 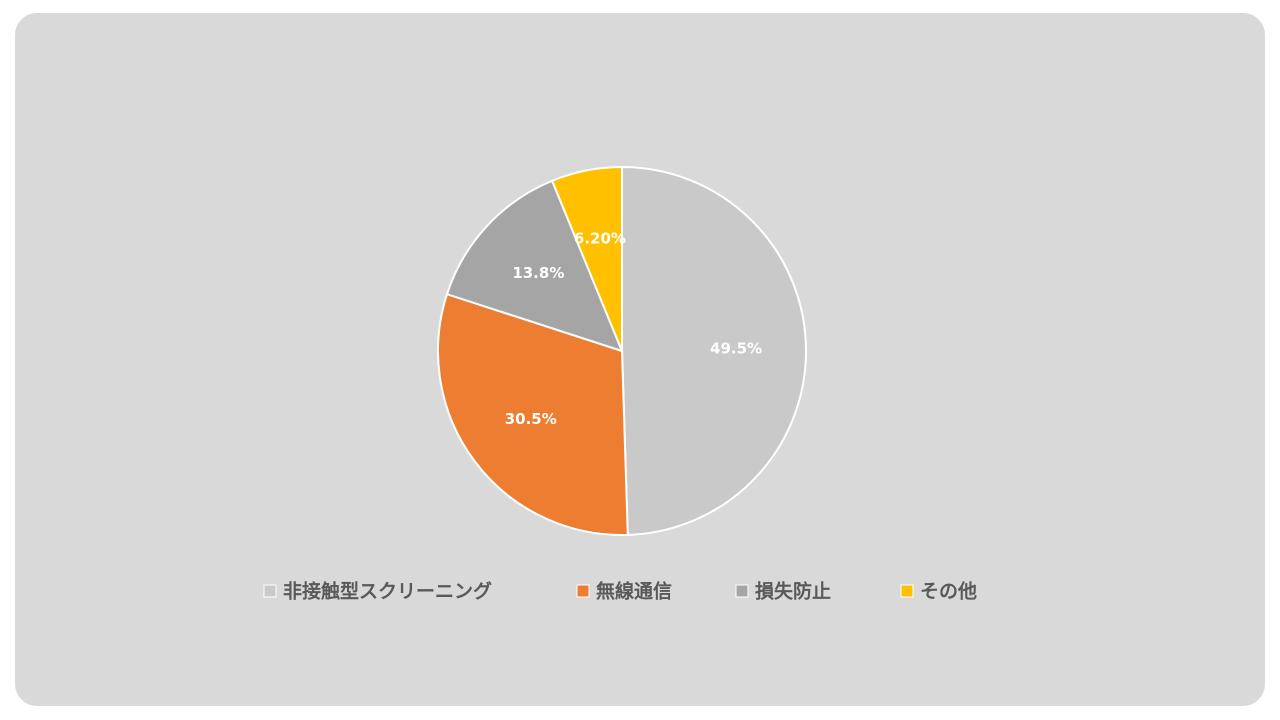 What do you see at coordinates (634, 591) in the screenshot?
I see `legend-label: 無線通信` at bounding box center [634, 591].